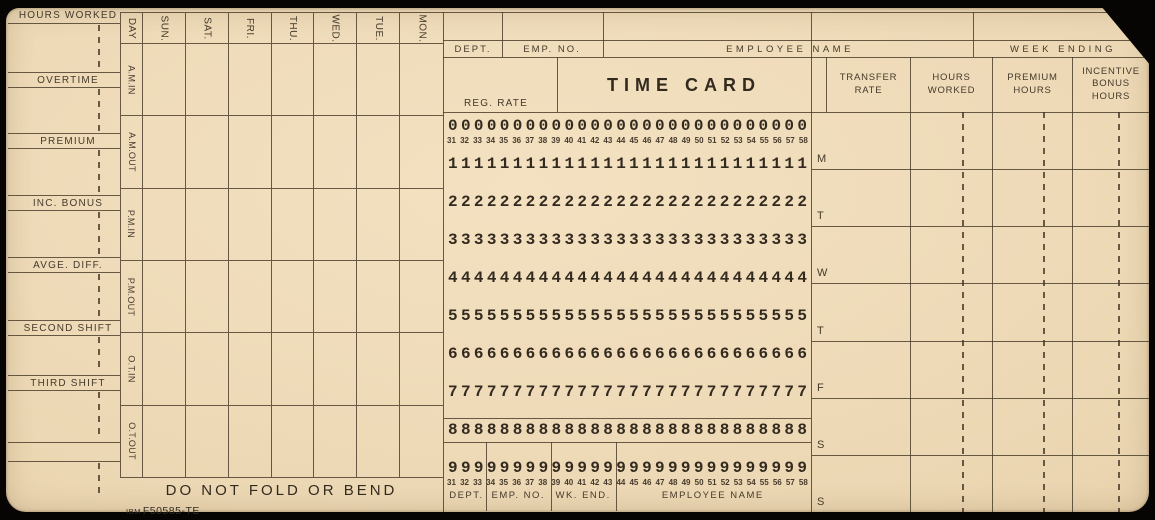 This screenshot has height=520, width=1155. What do you see at coordinates (478, 482) in the screenshot?
I see `punch-column-number: 33` at bounding box center [478, 482].